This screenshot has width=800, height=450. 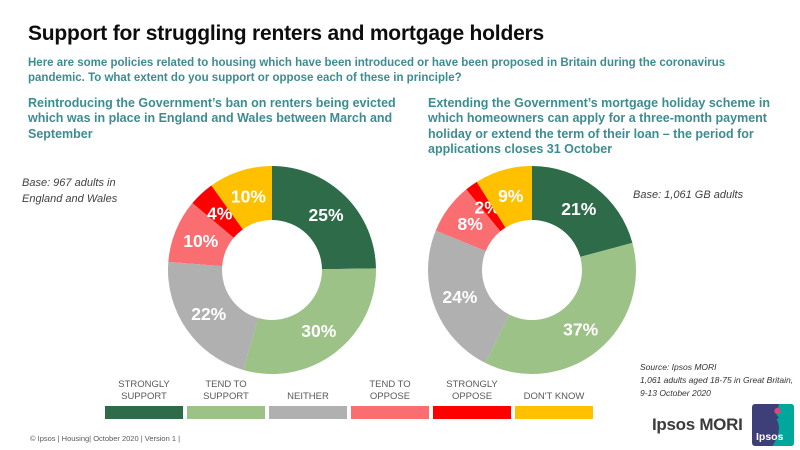 I want to click on legend-label: NEITHER, so click(x=308, y=397).